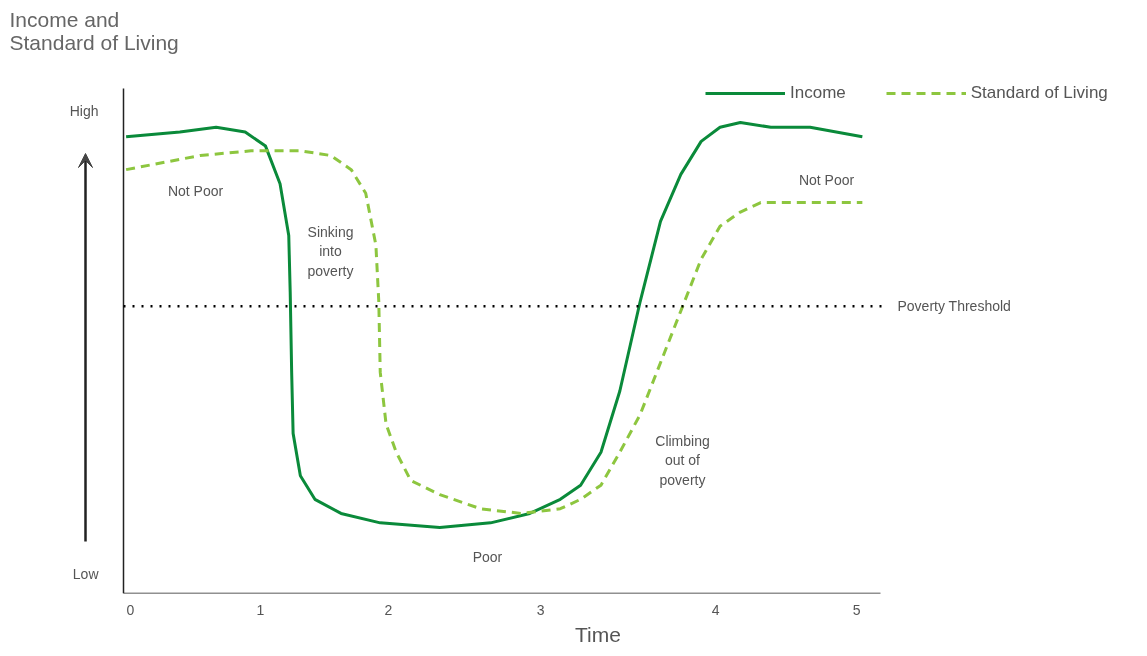 Image resolution: width=1147 pixels, height=656 pixels. I want to click on annotation: Sinking into poverty, so click(330, 251).